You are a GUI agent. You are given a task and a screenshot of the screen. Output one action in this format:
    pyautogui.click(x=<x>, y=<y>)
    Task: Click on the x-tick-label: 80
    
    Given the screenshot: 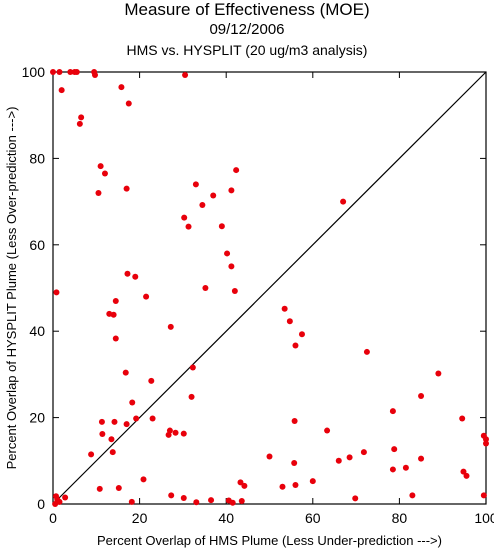 What is the action you would take?
    pyautogui.click(x=400, y=518)
    